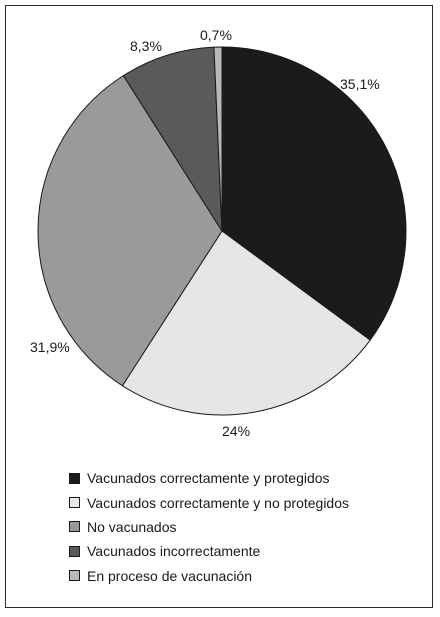 The width and height of the screenshot is (440, 617). I want to click on slice-percent-label: 31,9%, so click(50, 347).